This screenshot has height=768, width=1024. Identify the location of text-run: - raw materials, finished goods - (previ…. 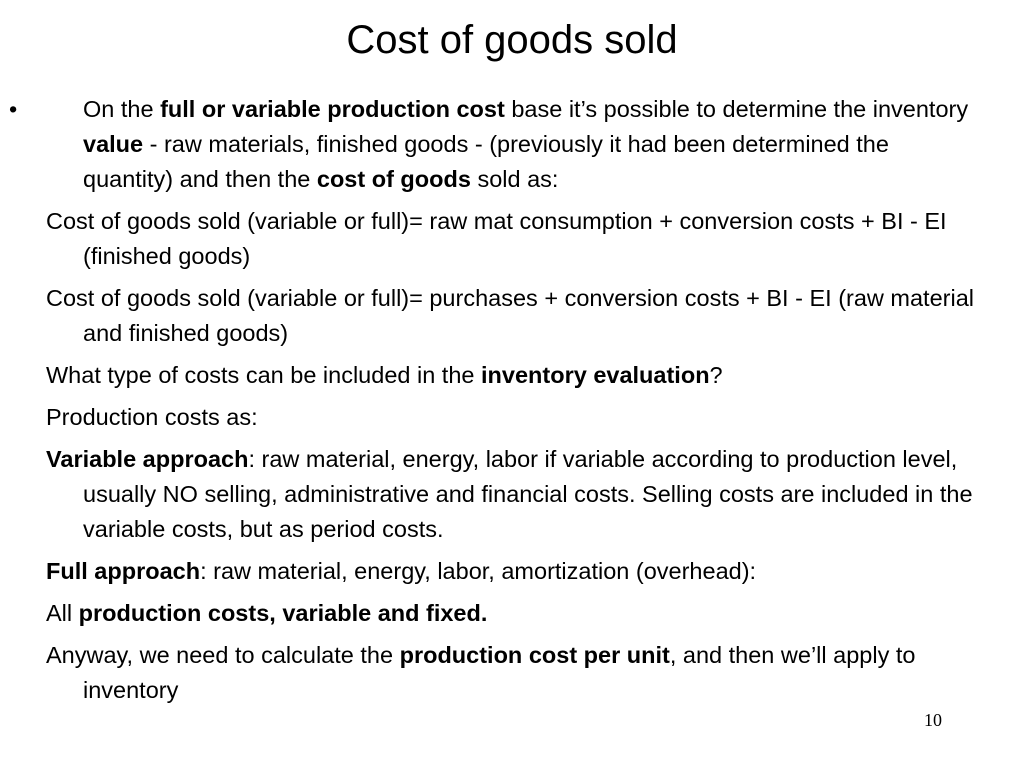
(486, 161).